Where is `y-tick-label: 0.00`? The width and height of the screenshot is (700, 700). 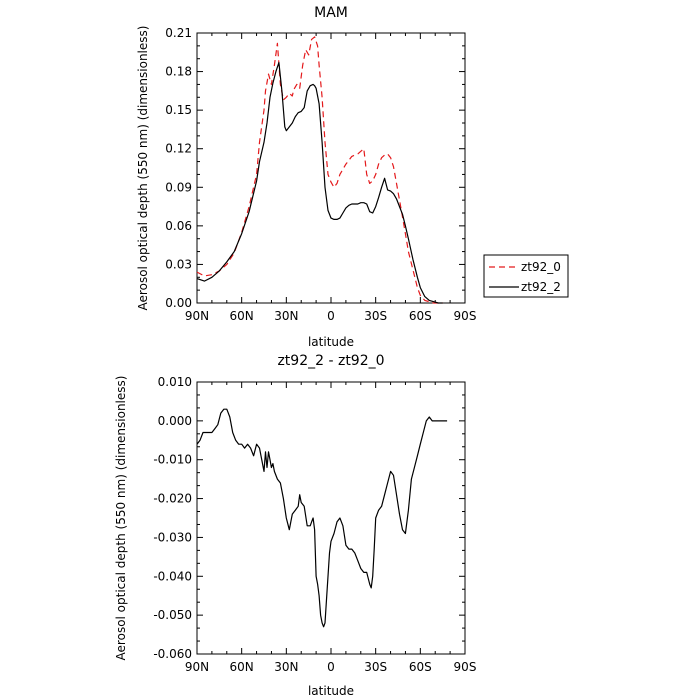 y-tick-label: 0.00 is located at coordinates (178, 303).